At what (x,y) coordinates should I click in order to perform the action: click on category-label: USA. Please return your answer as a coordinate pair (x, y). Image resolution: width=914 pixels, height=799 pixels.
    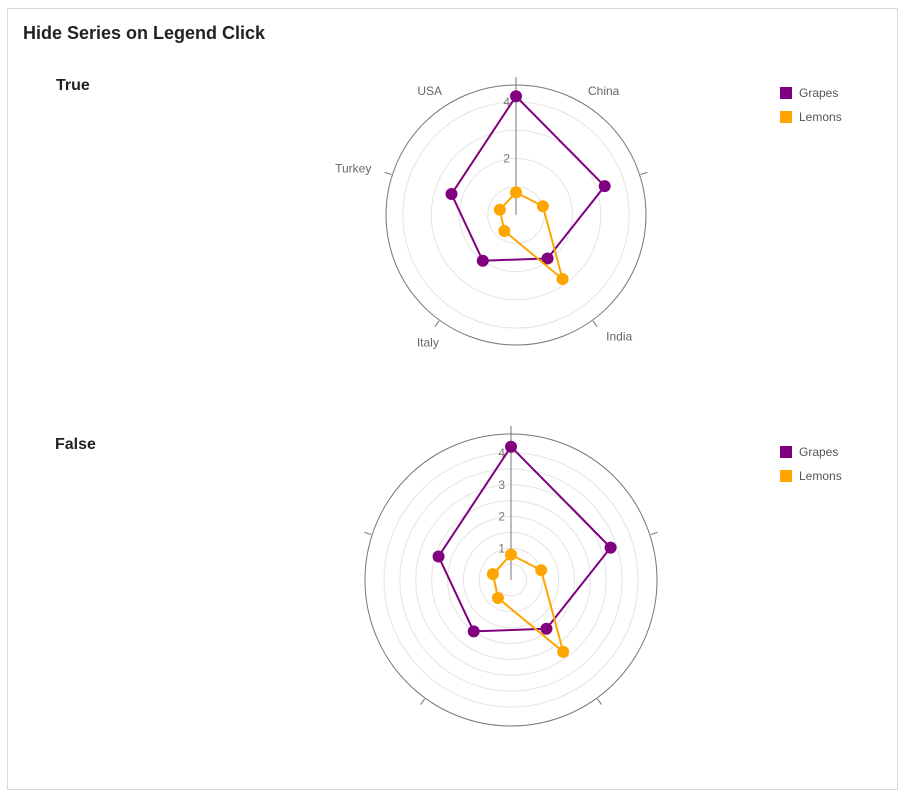
    Looking at the image, I should click on (429, 91).